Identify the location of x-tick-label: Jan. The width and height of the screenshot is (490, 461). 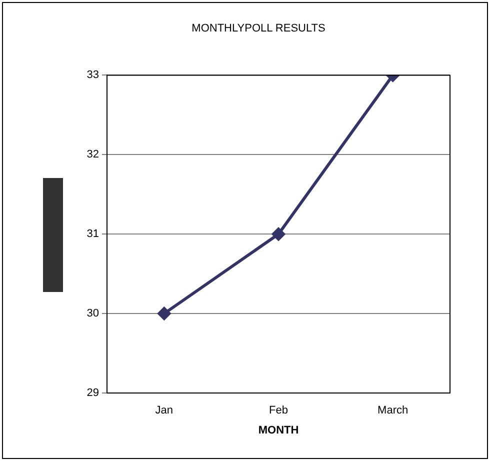
(164, 410).